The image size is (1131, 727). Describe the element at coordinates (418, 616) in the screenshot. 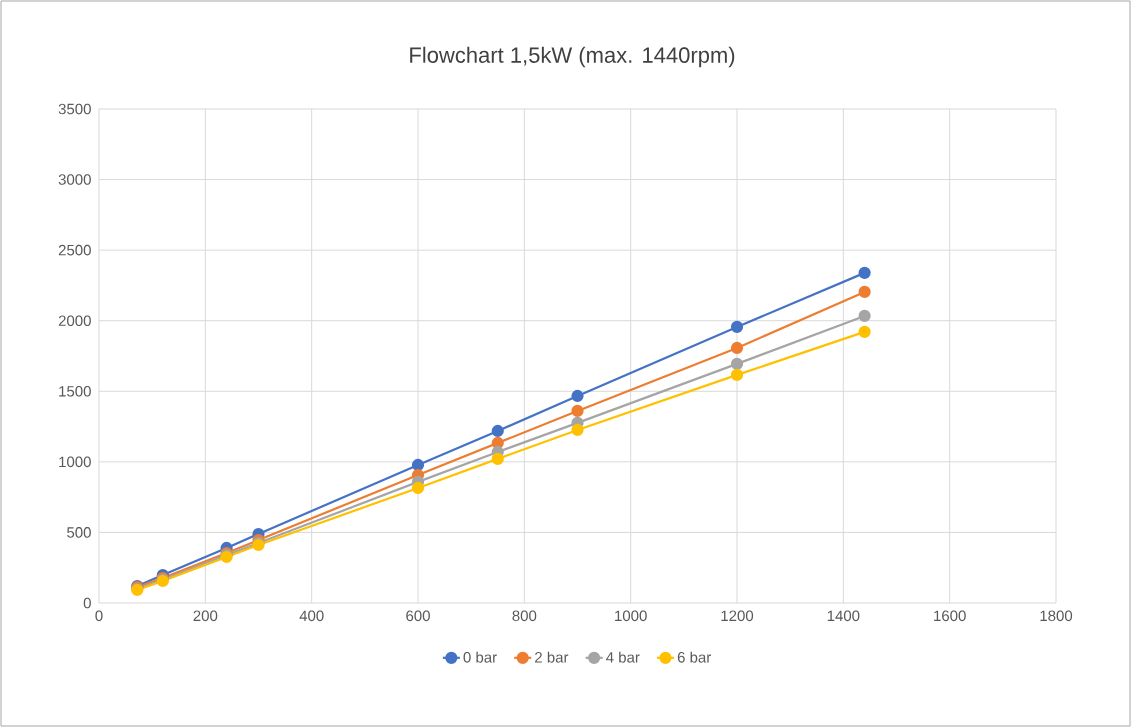

I see `x-tick-label: 600` at that location.